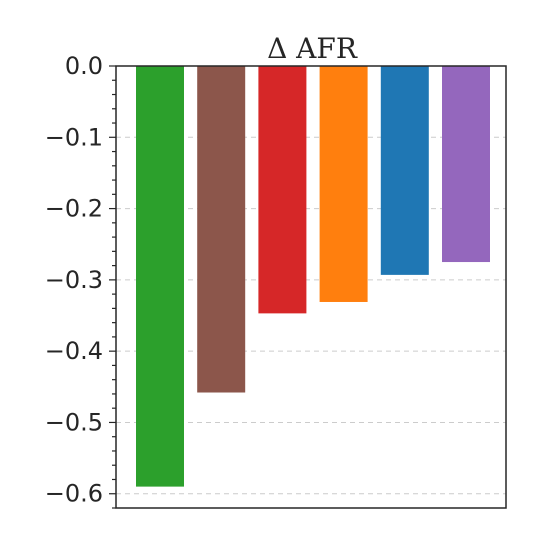  I want to click on y-tick-label: −0.5, so click(74, 422).